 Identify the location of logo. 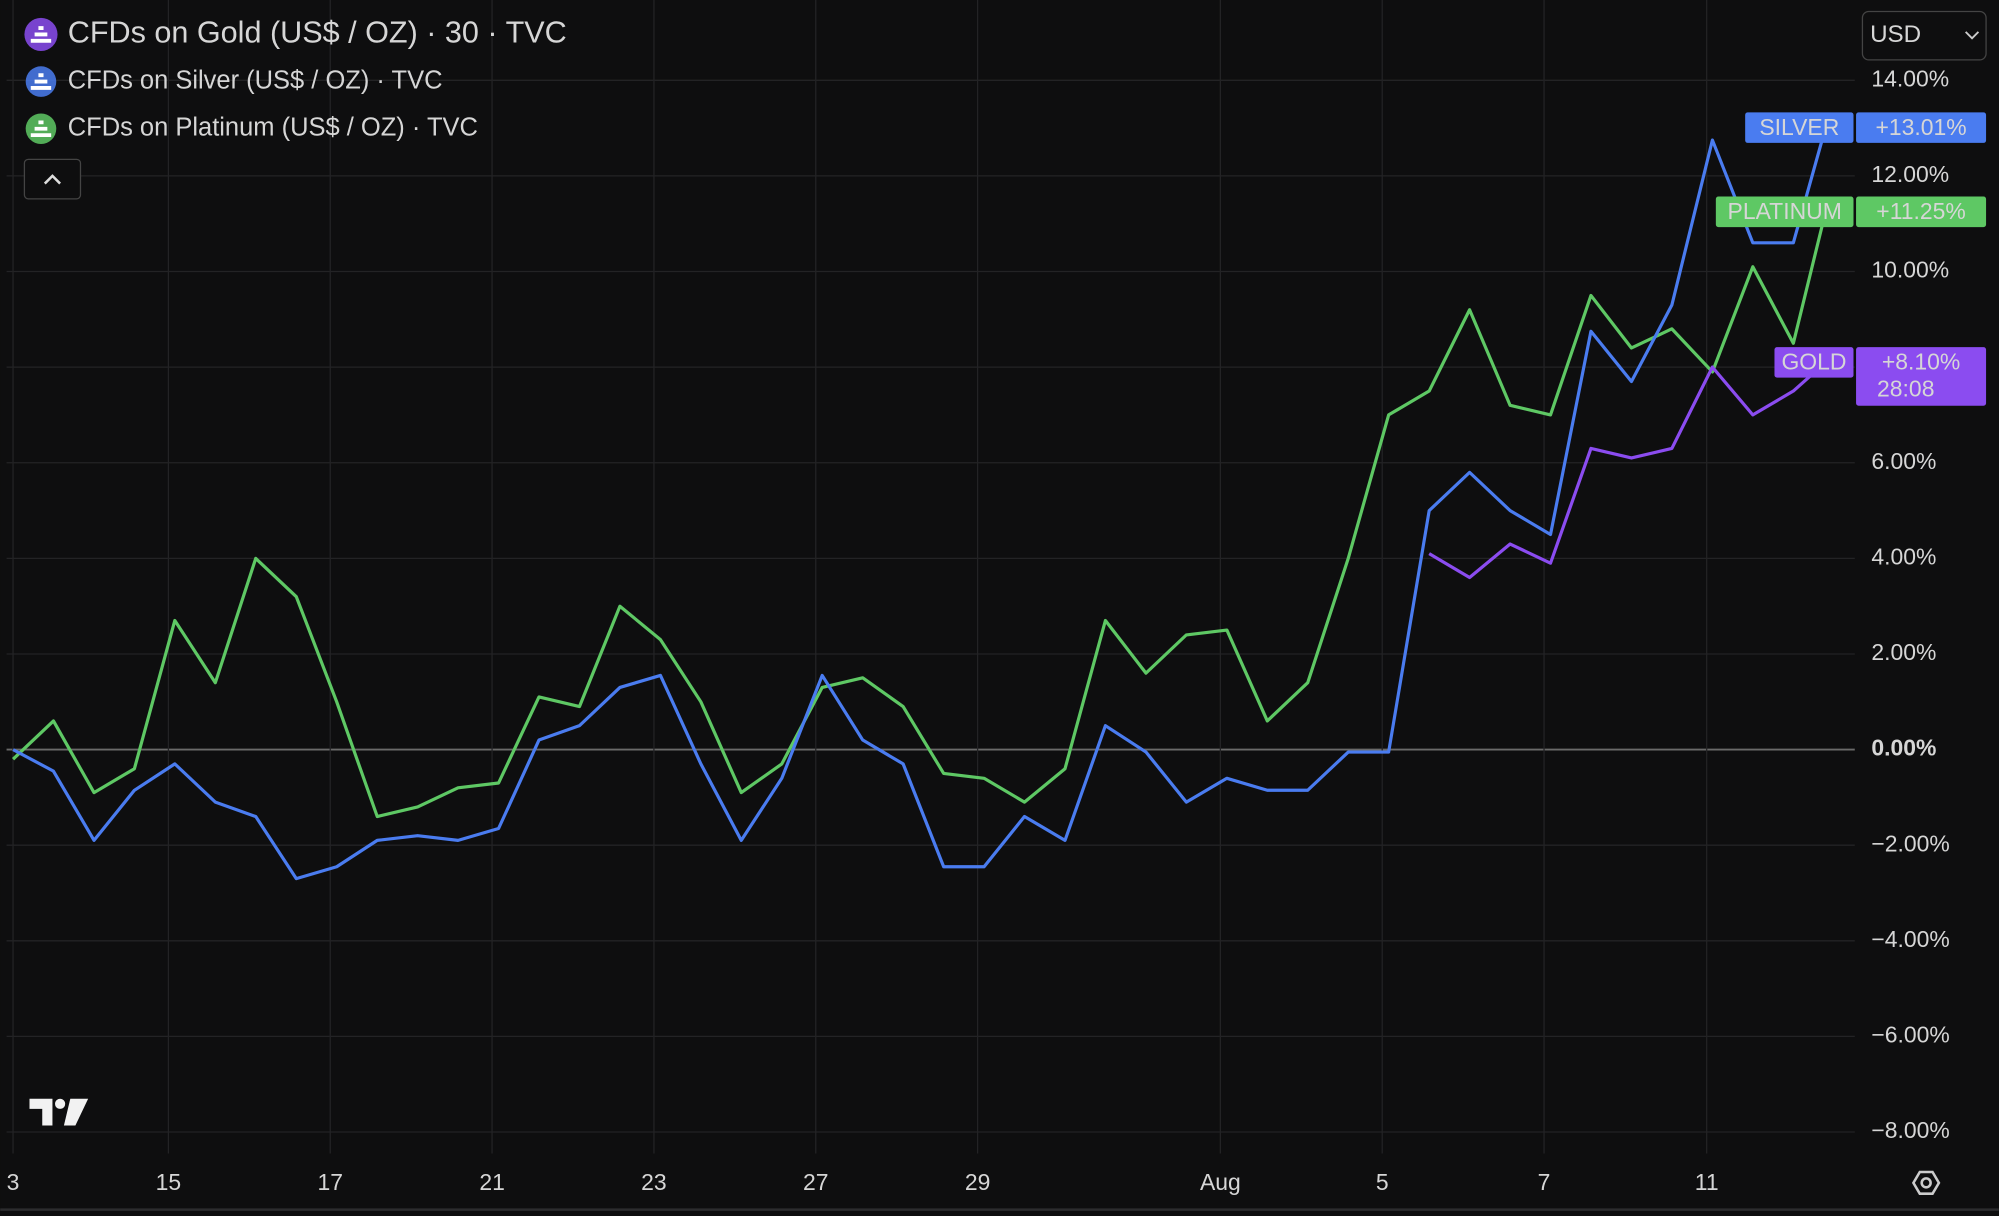
(59, 1112).